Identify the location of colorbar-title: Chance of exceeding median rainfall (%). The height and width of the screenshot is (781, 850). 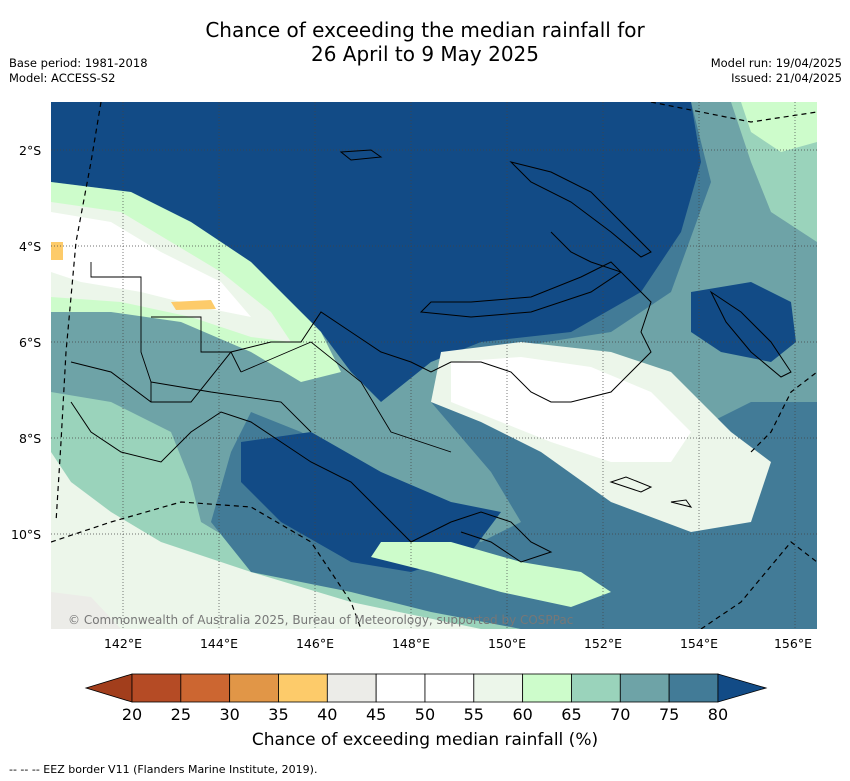
(425, 740).